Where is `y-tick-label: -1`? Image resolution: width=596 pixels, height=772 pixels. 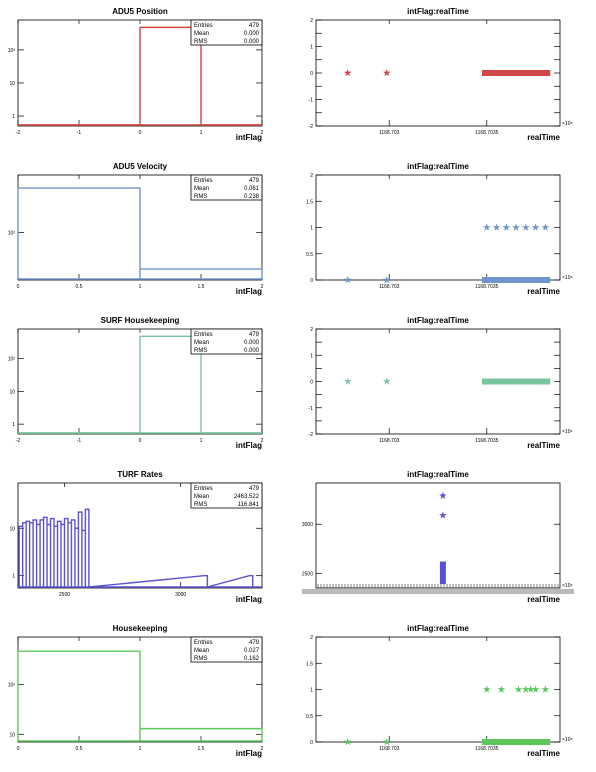
y-tick-label: -1 is located at coordinates (311, 101).